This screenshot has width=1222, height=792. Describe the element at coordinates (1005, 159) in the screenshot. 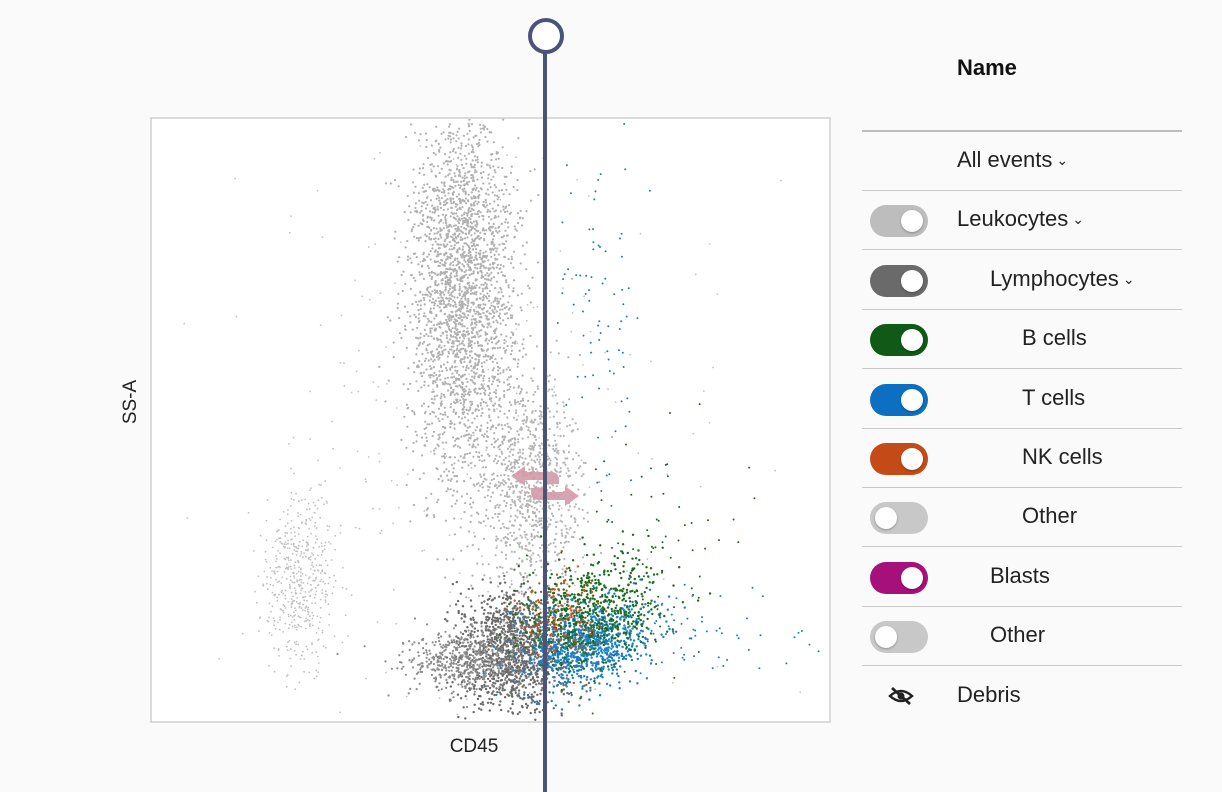

I see `gate-label-text: All events` at that location.